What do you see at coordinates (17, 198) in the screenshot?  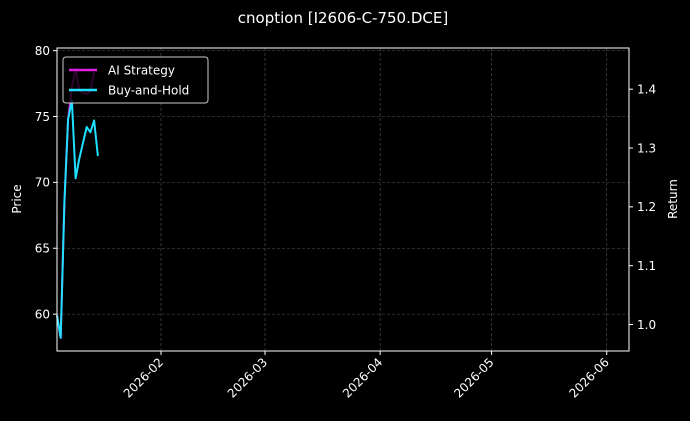 I see `y-axis-label-left: Price` at bounding box center [17, 198].